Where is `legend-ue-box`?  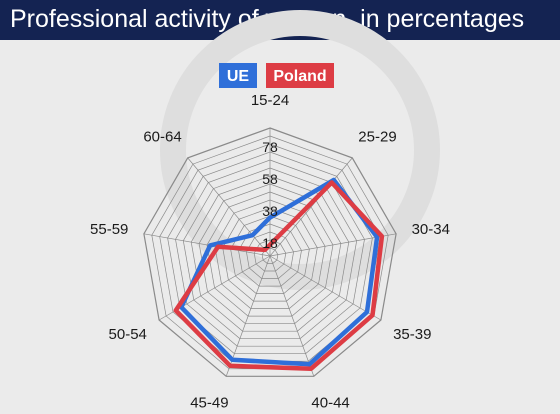
legend-ue-box is located at coordinates (238, 75).